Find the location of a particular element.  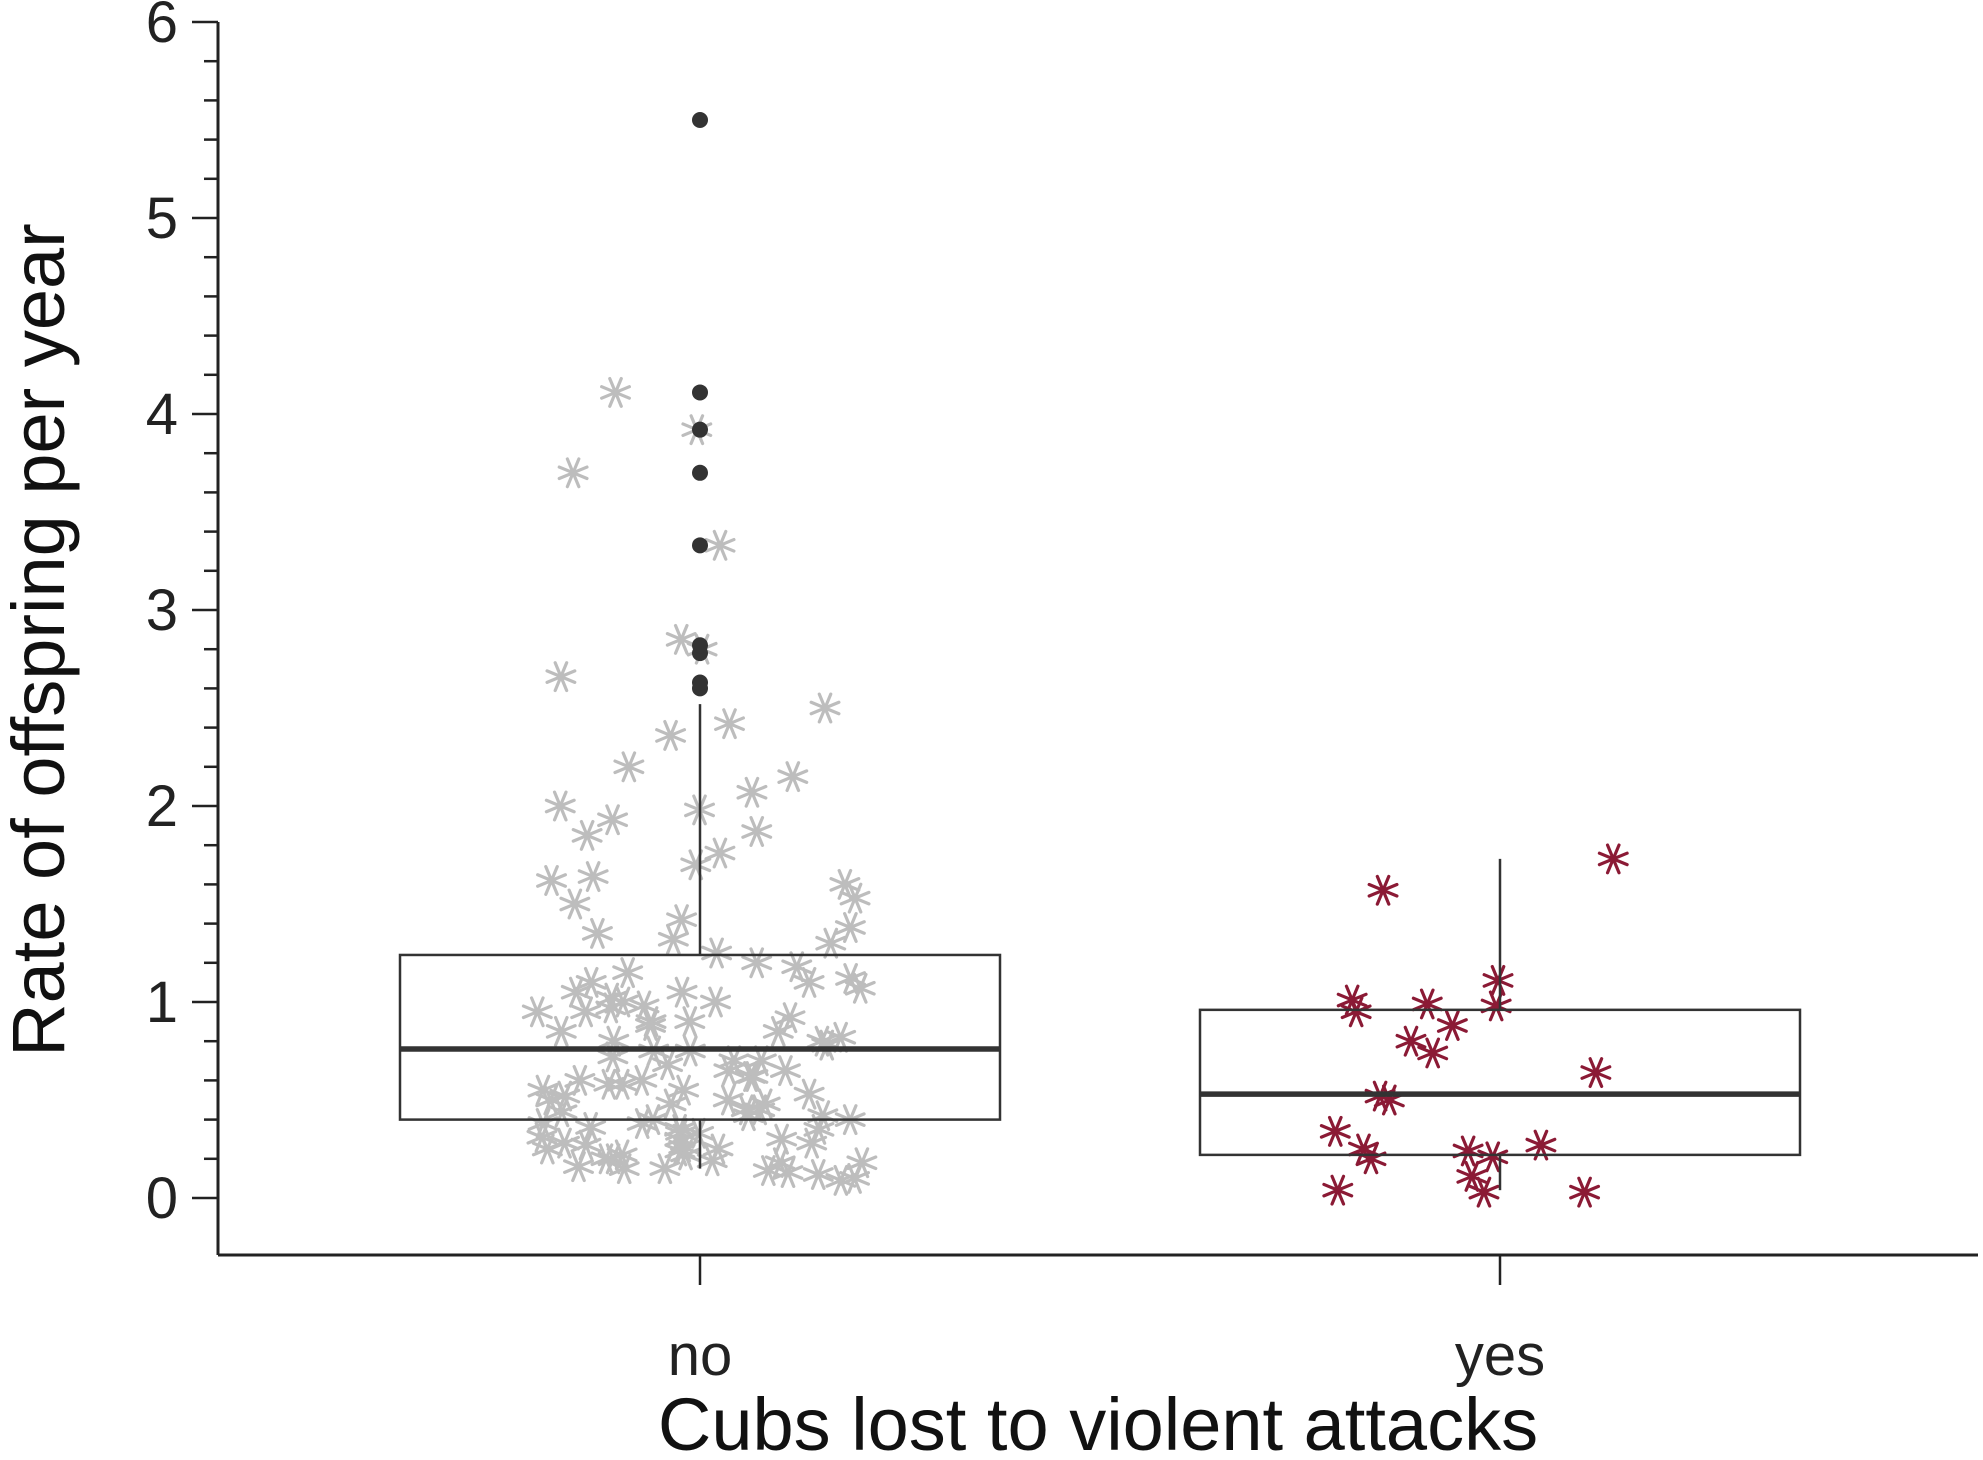

y-tick-label: 4 is located at coordinates (162, 414).